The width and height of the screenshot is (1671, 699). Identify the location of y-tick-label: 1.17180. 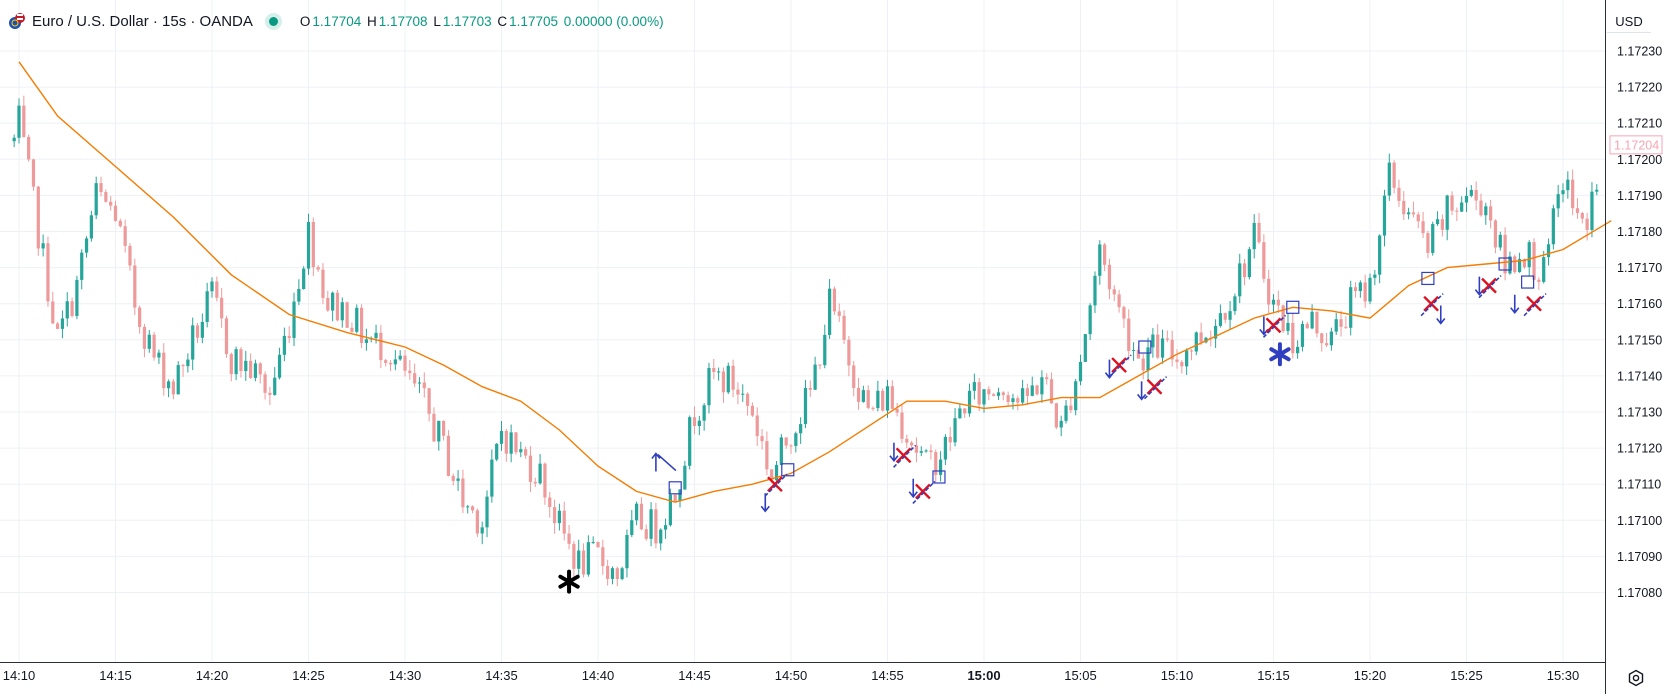
(1639, 232).